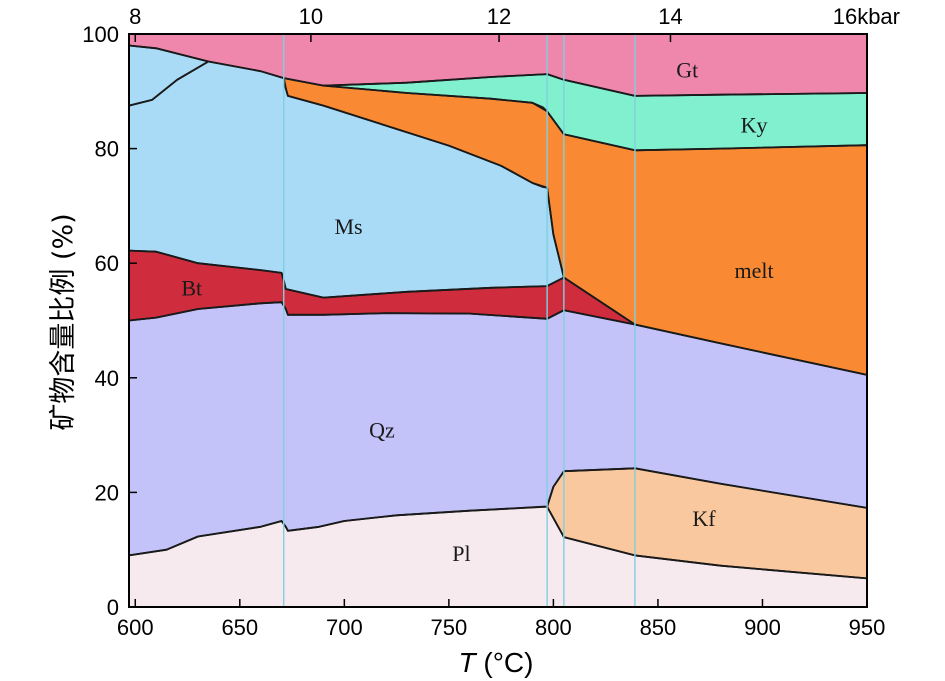  I want to click on x-tick-label-700: 700, so click(344, 627).